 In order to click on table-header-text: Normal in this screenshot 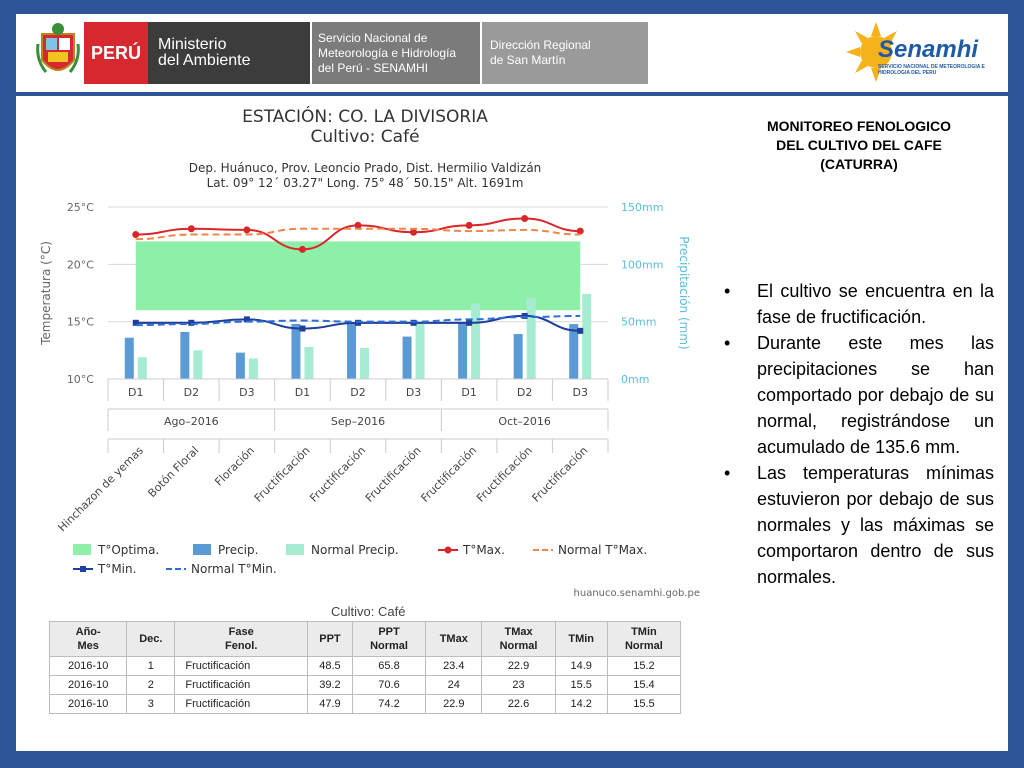, I will do `click(389, 646)`.